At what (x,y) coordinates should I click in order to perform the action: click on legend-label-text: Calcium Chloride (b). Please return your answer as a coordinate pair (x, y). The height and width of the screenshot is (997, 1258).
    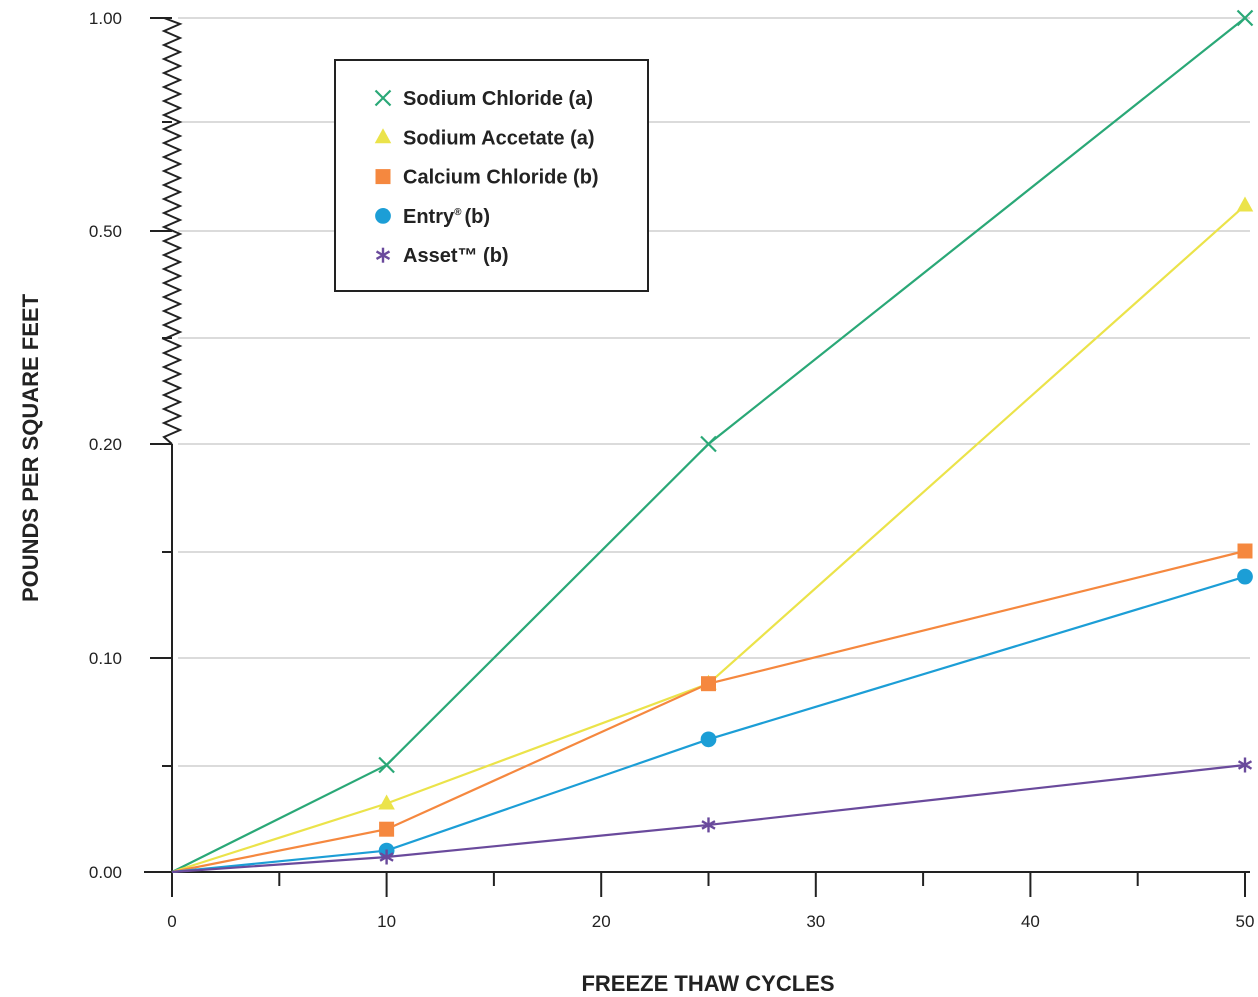
    Looking at the image, I should click on (501, 178).